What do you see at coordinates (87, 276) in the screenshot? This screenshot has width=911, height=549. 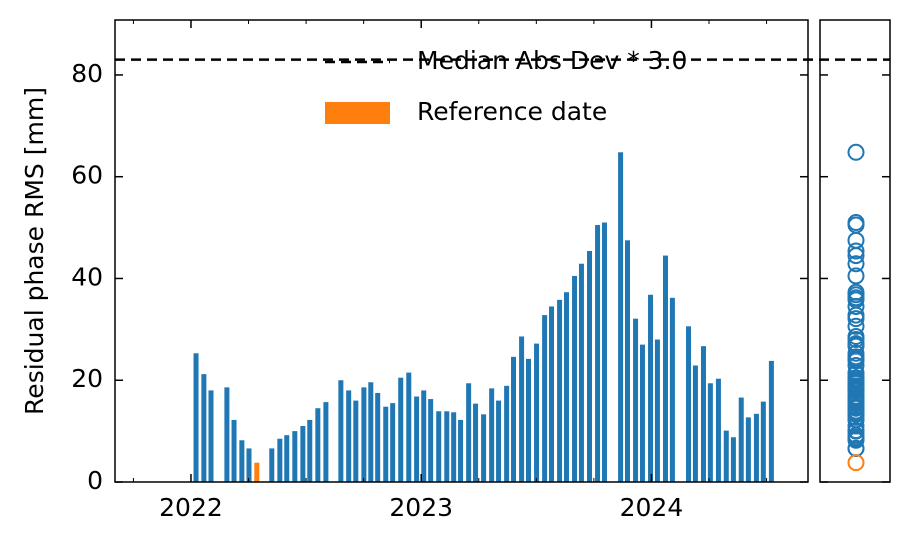 I see `y-tick-label: 40` at bounding box center [87, 276].